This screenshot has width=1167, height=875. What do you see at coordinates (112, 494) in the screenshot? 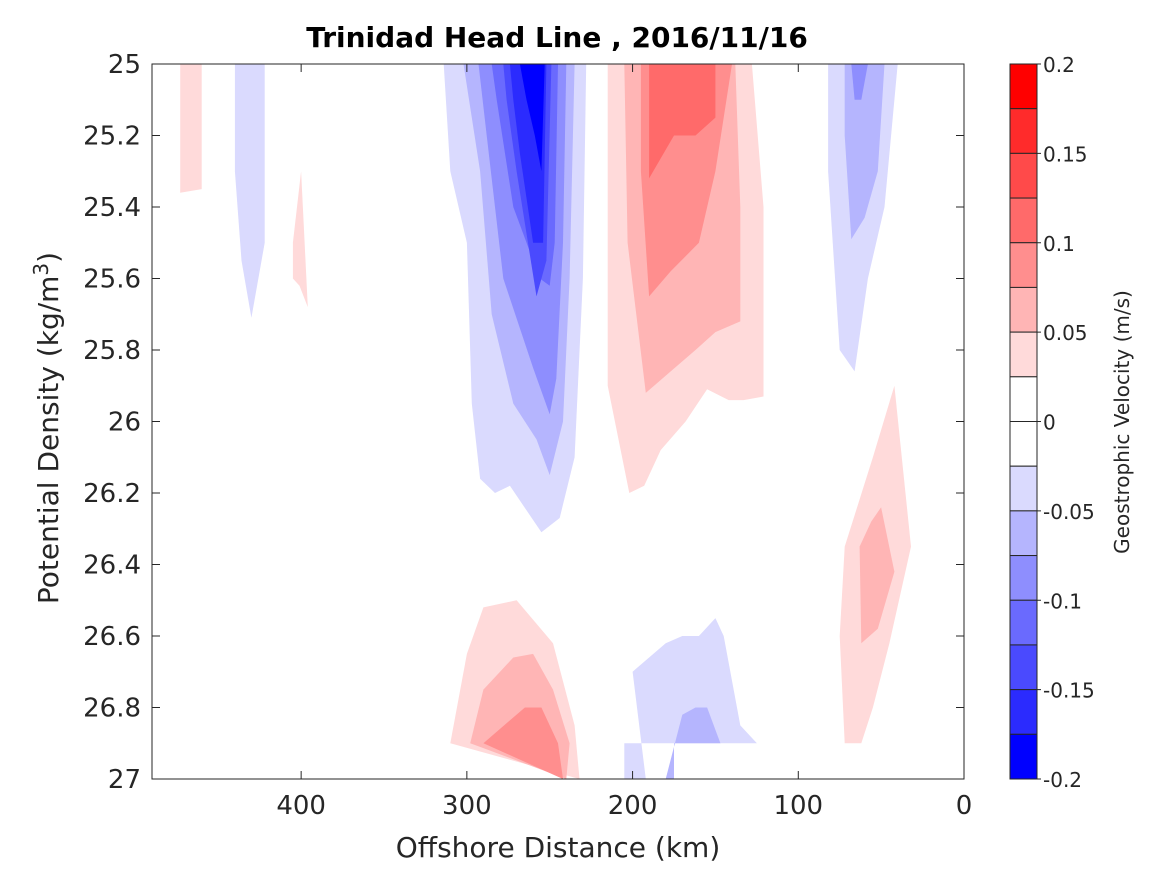
I see `y-tick-label: 26.2` at bounding box center [112, 494].